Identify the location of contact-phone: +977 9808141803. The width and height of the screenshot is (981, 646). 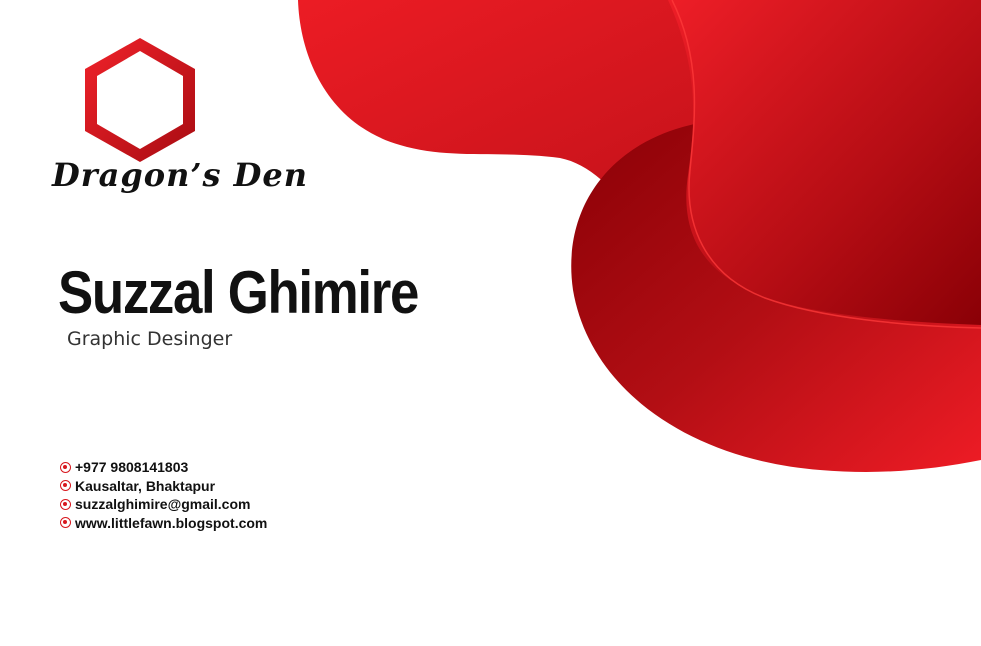
(163, 467).